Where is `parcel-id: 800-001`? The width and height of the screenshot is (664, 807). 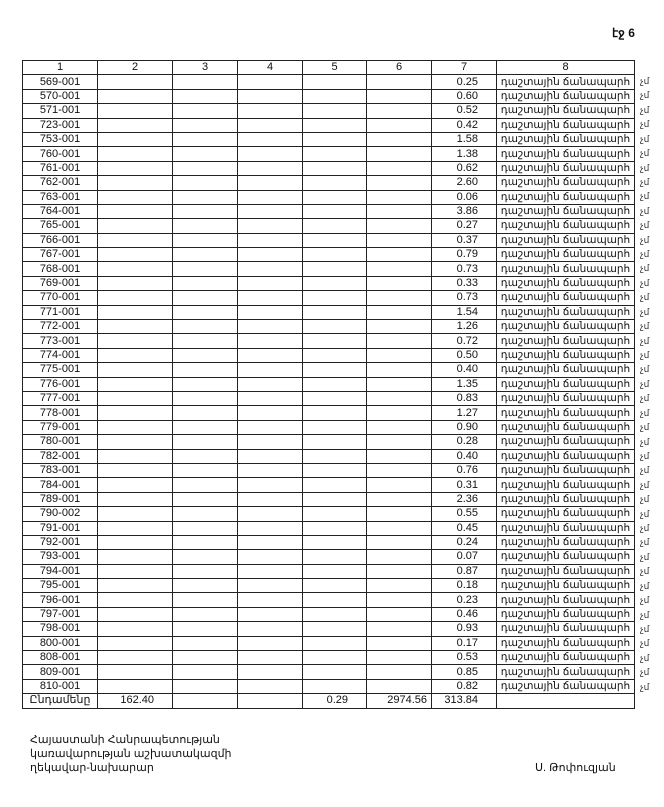 parcel-id: 800-001 is located at coordinates (60, 643).